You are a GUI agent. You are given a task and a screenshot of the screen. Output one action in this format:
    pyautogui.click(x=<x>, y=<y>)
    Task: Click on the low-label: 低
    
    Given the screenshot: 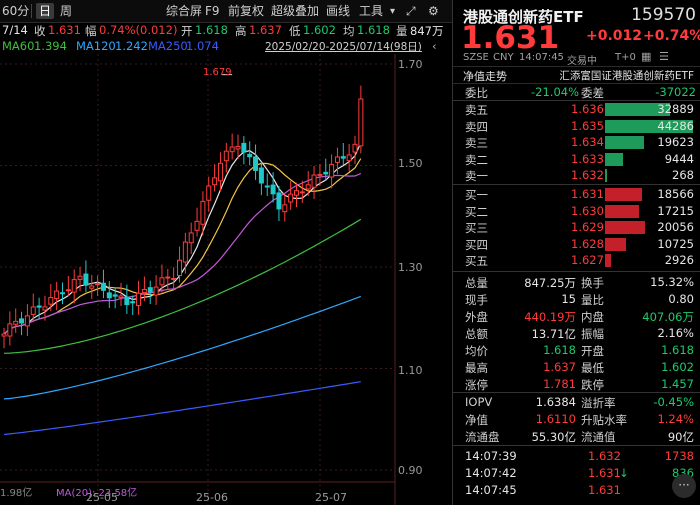 What is the action you would take?
    pyautogui.click(x=295, y=31)
    